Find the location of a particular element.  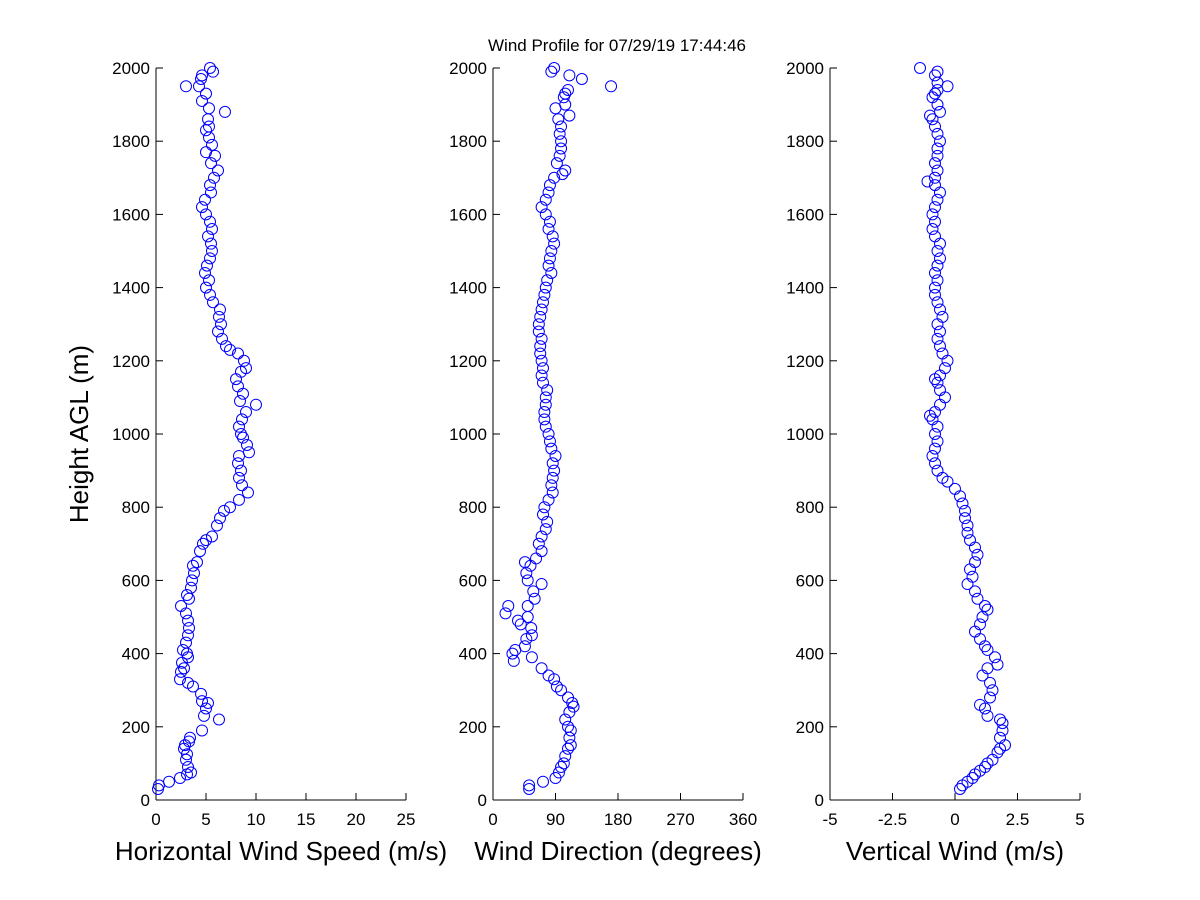

x-tick-label: 270 is located at coordinates (680, 819).